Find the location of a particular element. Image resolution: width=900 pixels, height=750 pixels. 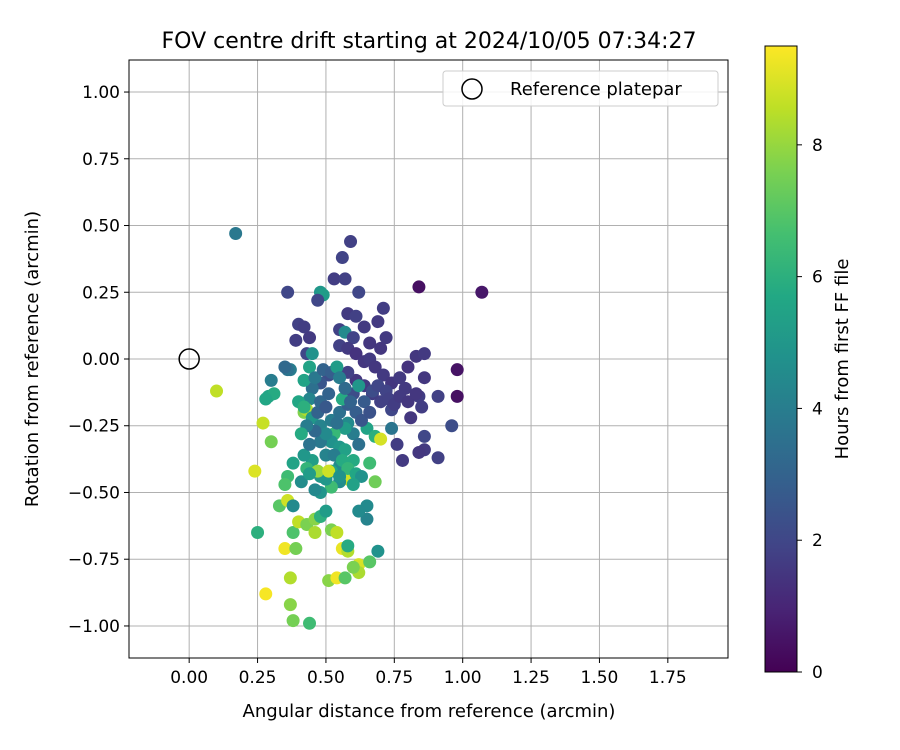

colorbar-tick-label: 4 is located at coordinates (817, 409).